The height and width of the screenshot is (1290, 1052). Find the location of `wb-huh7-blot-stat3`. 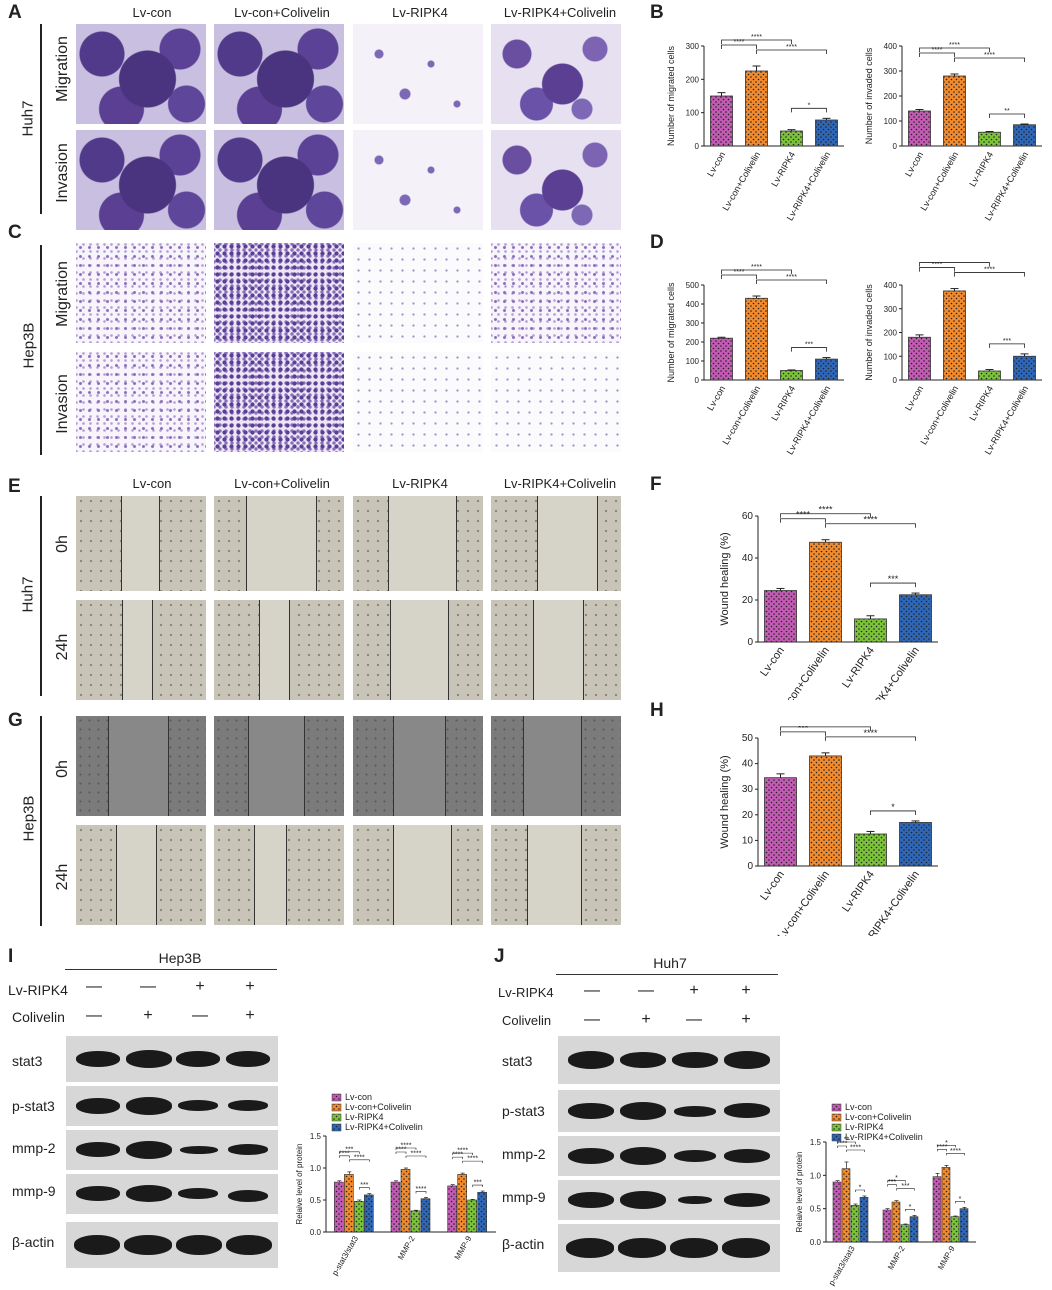

wb-huh7-blot-stat3 is located at coordinates (669, 1060).